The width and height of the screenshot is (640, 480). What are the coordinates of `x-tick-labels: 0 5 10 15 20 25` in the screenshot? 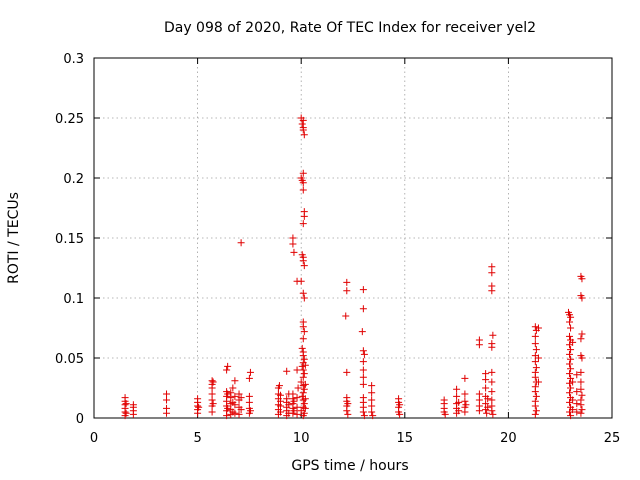 It's located at (355, 438).